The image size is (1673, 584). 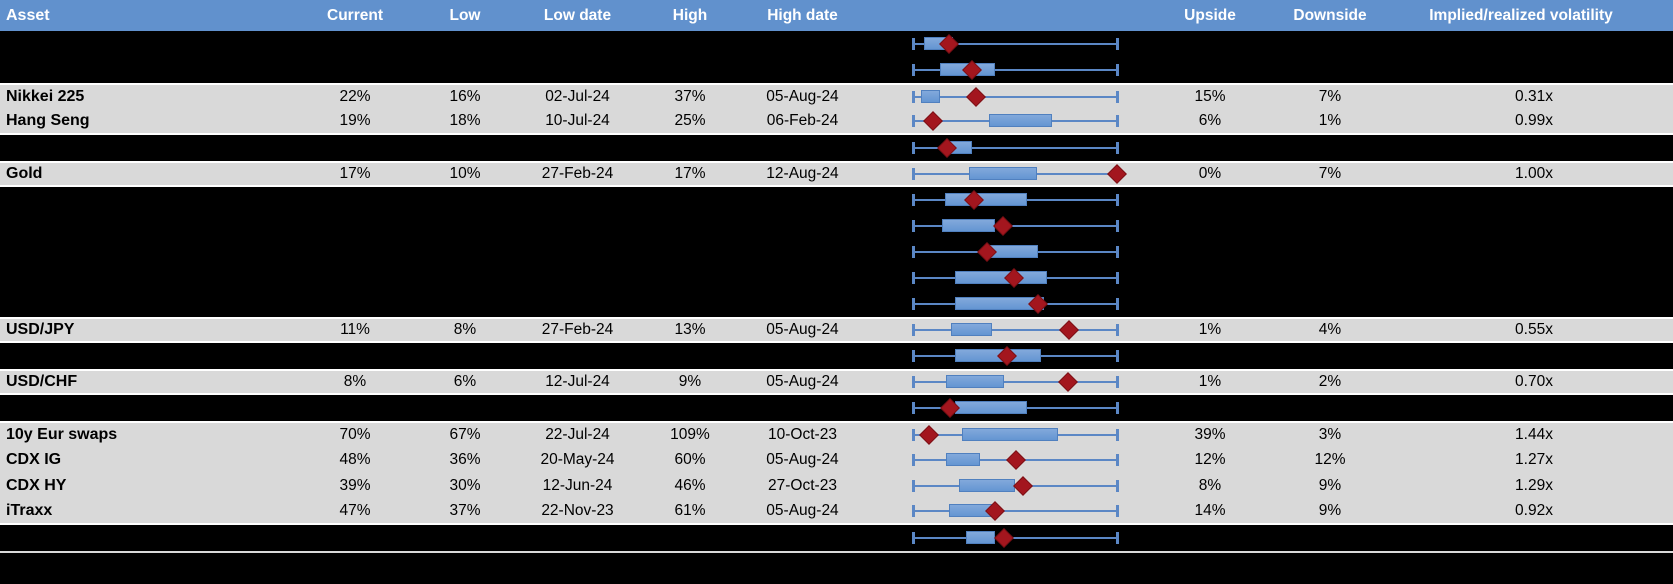 I want to click on cell-downside: 1%, so click(x=1330, y=120).